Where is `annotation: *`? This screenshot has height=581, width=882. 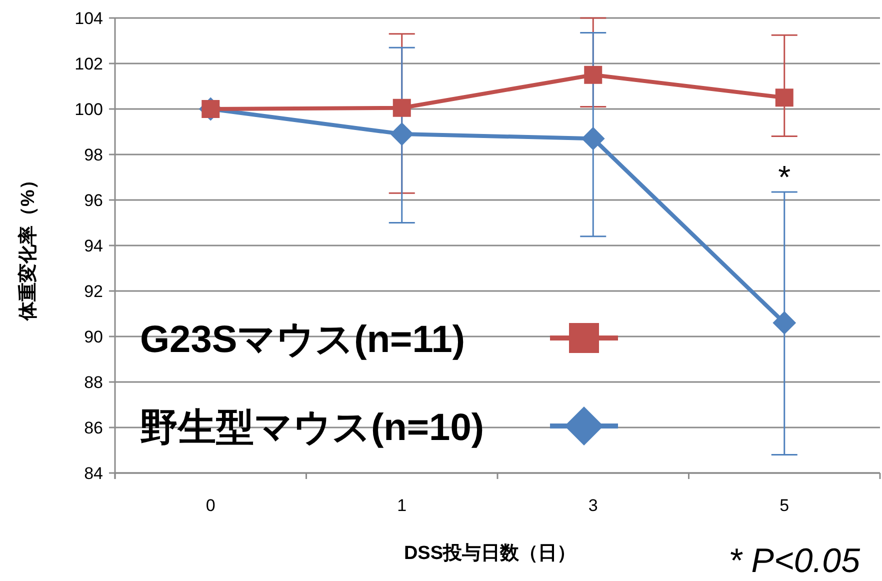
annotation: * is located at coordinates (784, 177).